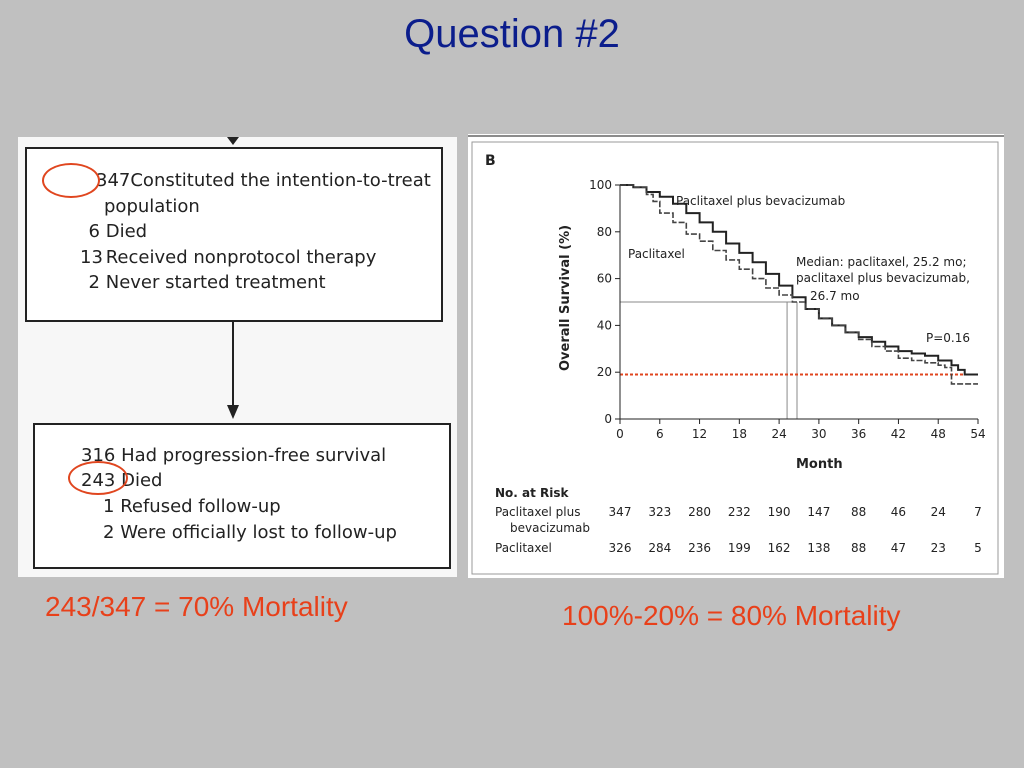 This screenshot has width=1024, height=768. I want to click on risk-table-header: No. at Risk, so click(532, 493).